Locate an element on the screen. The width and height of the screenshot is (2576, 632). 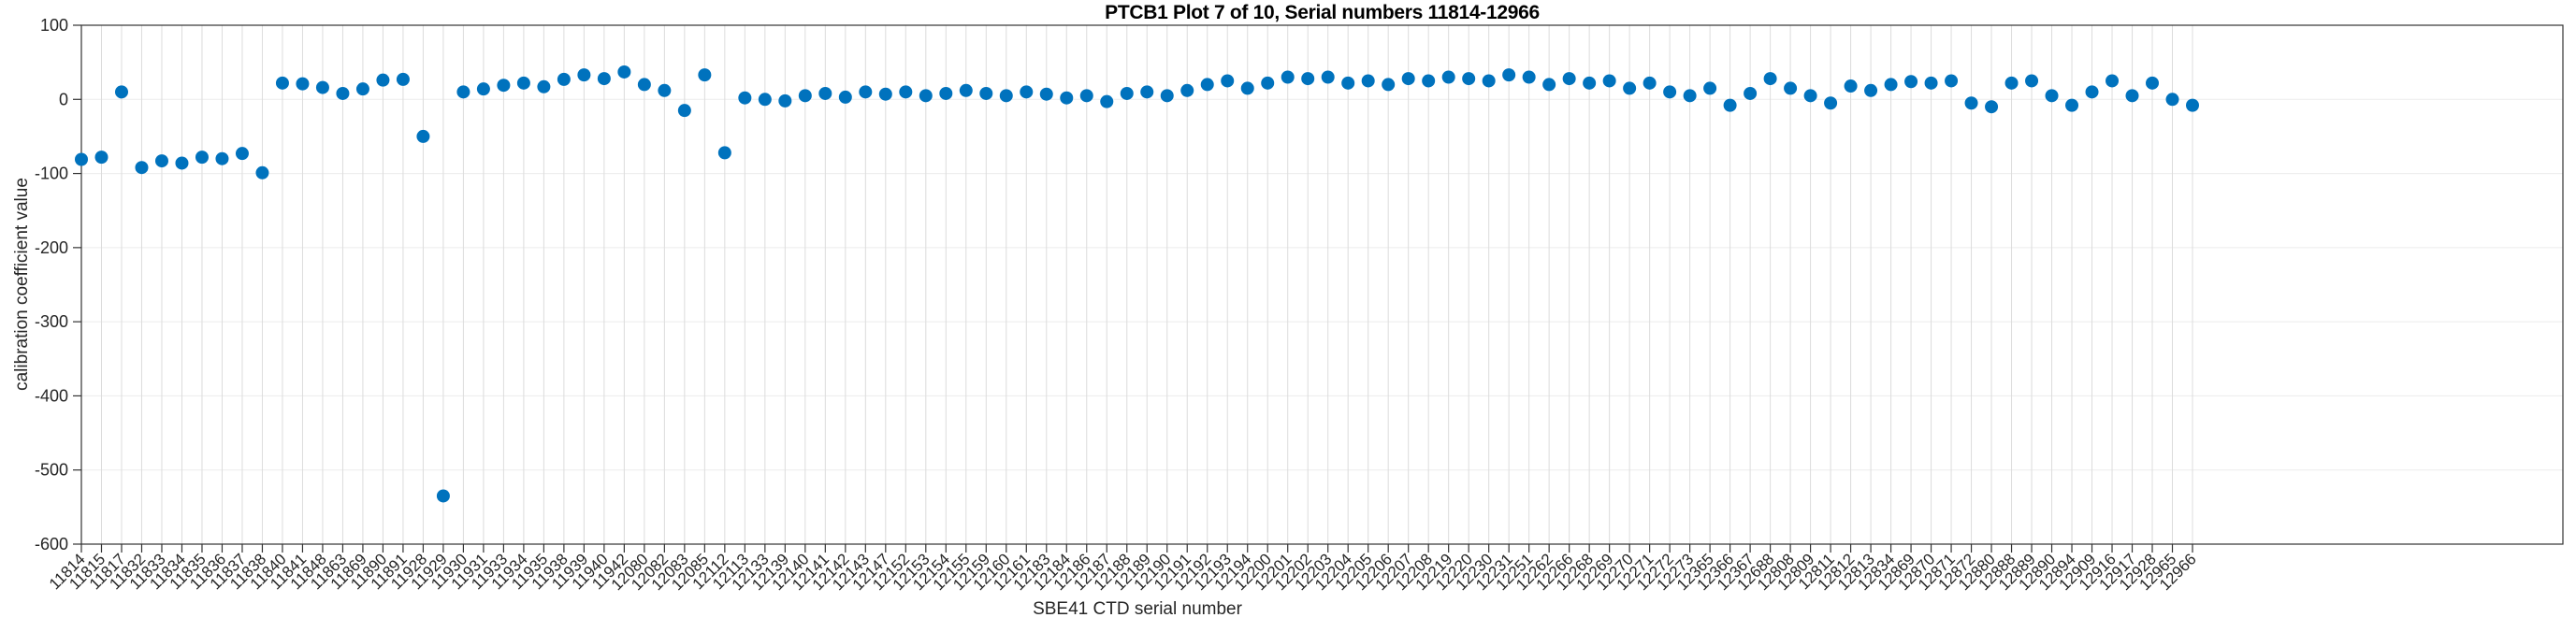
y-tick-label: -100 is located at coordinates (51, 174).